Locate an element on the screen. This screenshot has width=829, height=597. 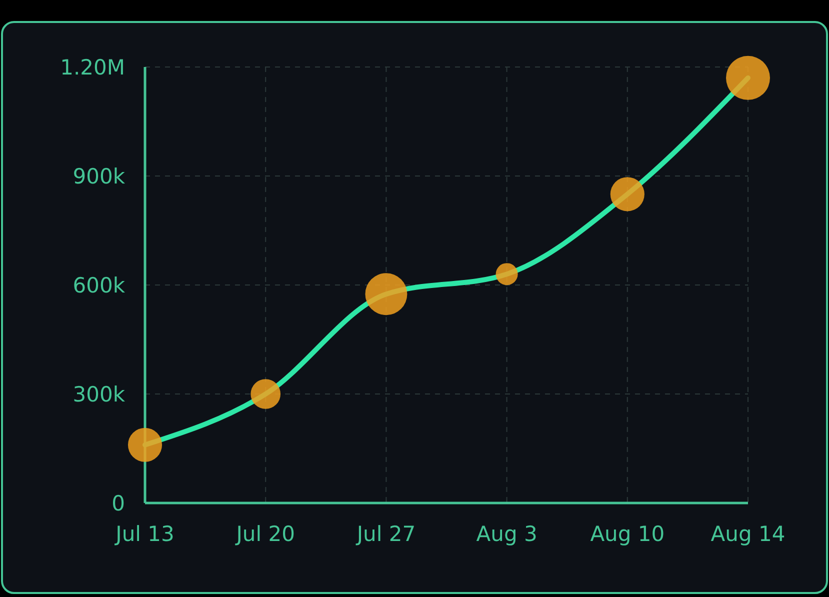
y-tick-label: 300k is located at coordinates (99, 394).